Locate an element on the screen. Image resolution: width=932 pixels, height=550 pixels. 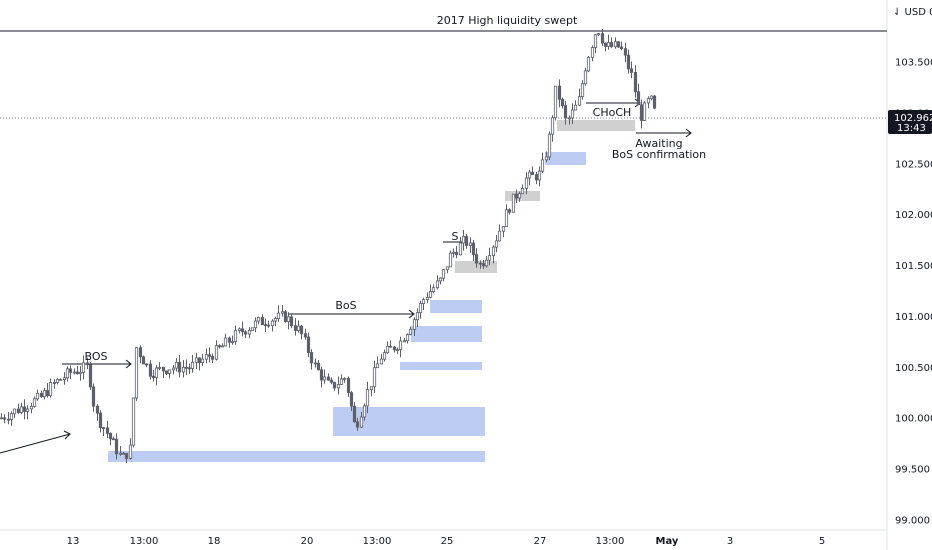
price-tick-label: 103.500 is located at coordinates (913, 63).